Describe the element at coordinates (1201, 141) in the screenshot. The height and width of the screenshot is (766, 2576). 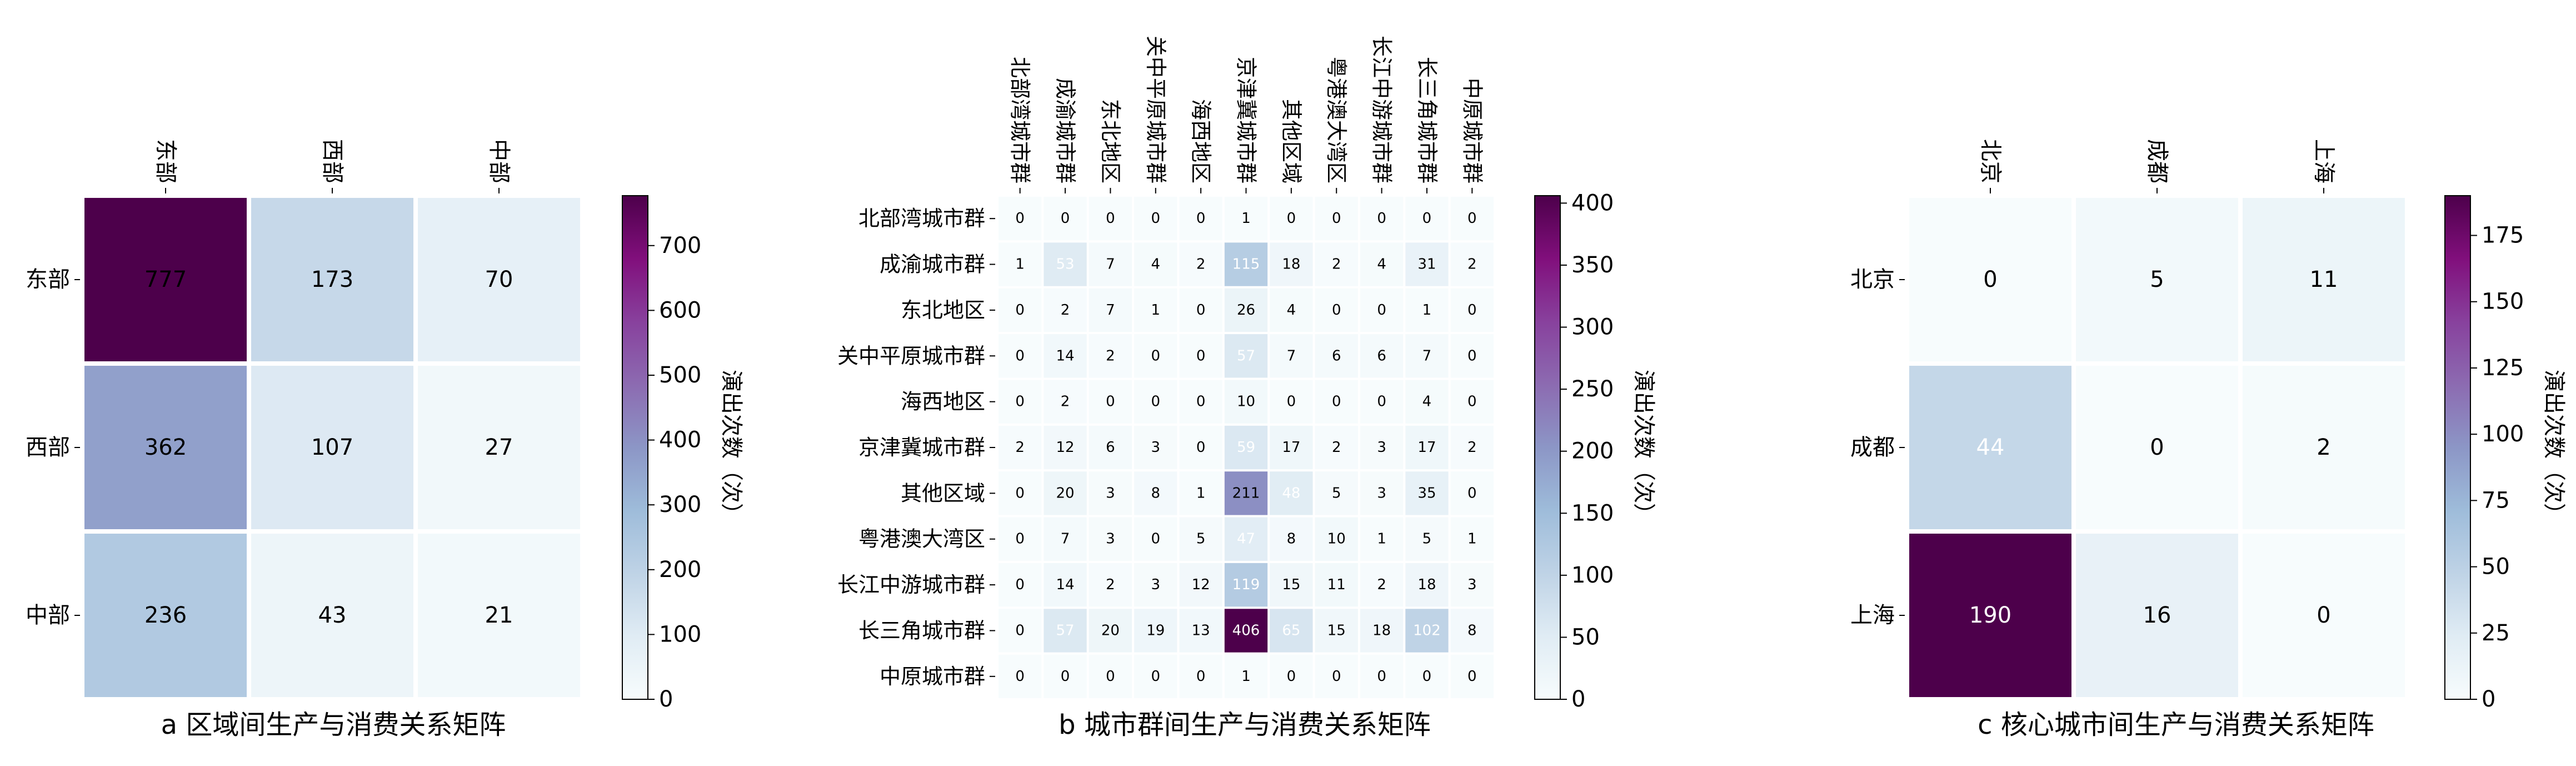
I see `x-tick-label: 海西地区` at that location.